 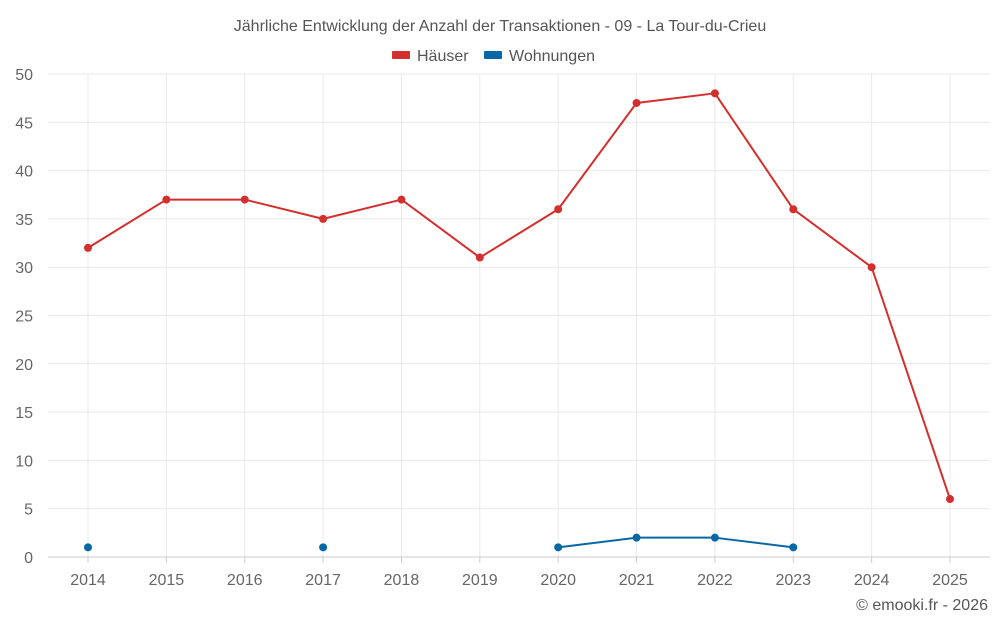 What do you see at coordinates (24, 268) in the screenshot?
I see `y-tick-label: 30` at bounding box center [24, 268].